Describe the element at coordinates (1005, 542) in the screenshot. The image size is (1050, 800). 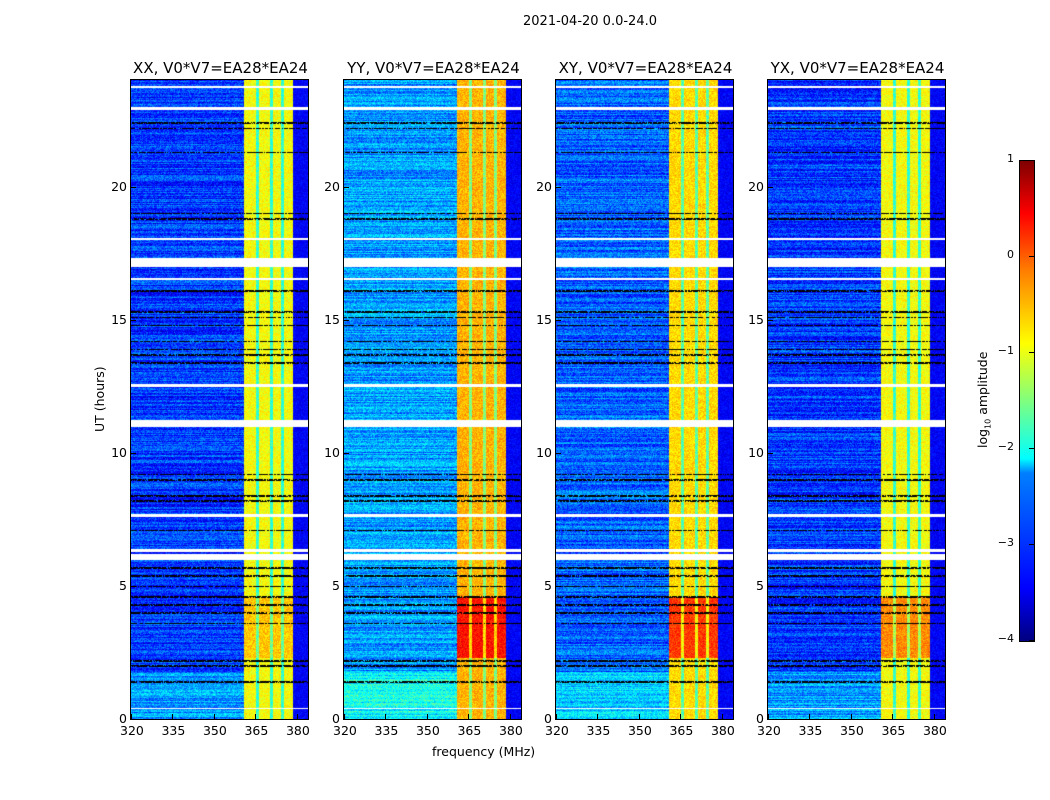
I see `colorbar-tick-label: −3` at that location.